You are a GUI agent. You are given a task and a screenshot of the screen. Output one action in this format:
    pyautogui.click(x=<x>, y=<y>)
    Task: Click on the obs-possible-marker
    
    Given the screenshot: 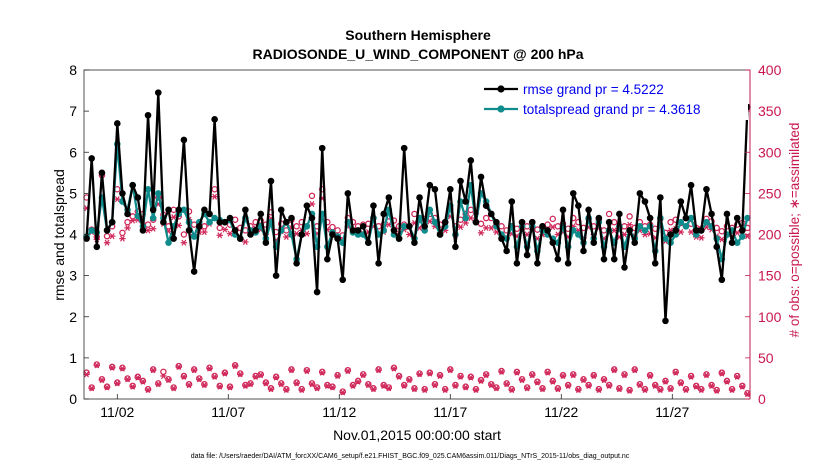 What is the action you would take?
    pyautogui.click(x=670, y=222)
    